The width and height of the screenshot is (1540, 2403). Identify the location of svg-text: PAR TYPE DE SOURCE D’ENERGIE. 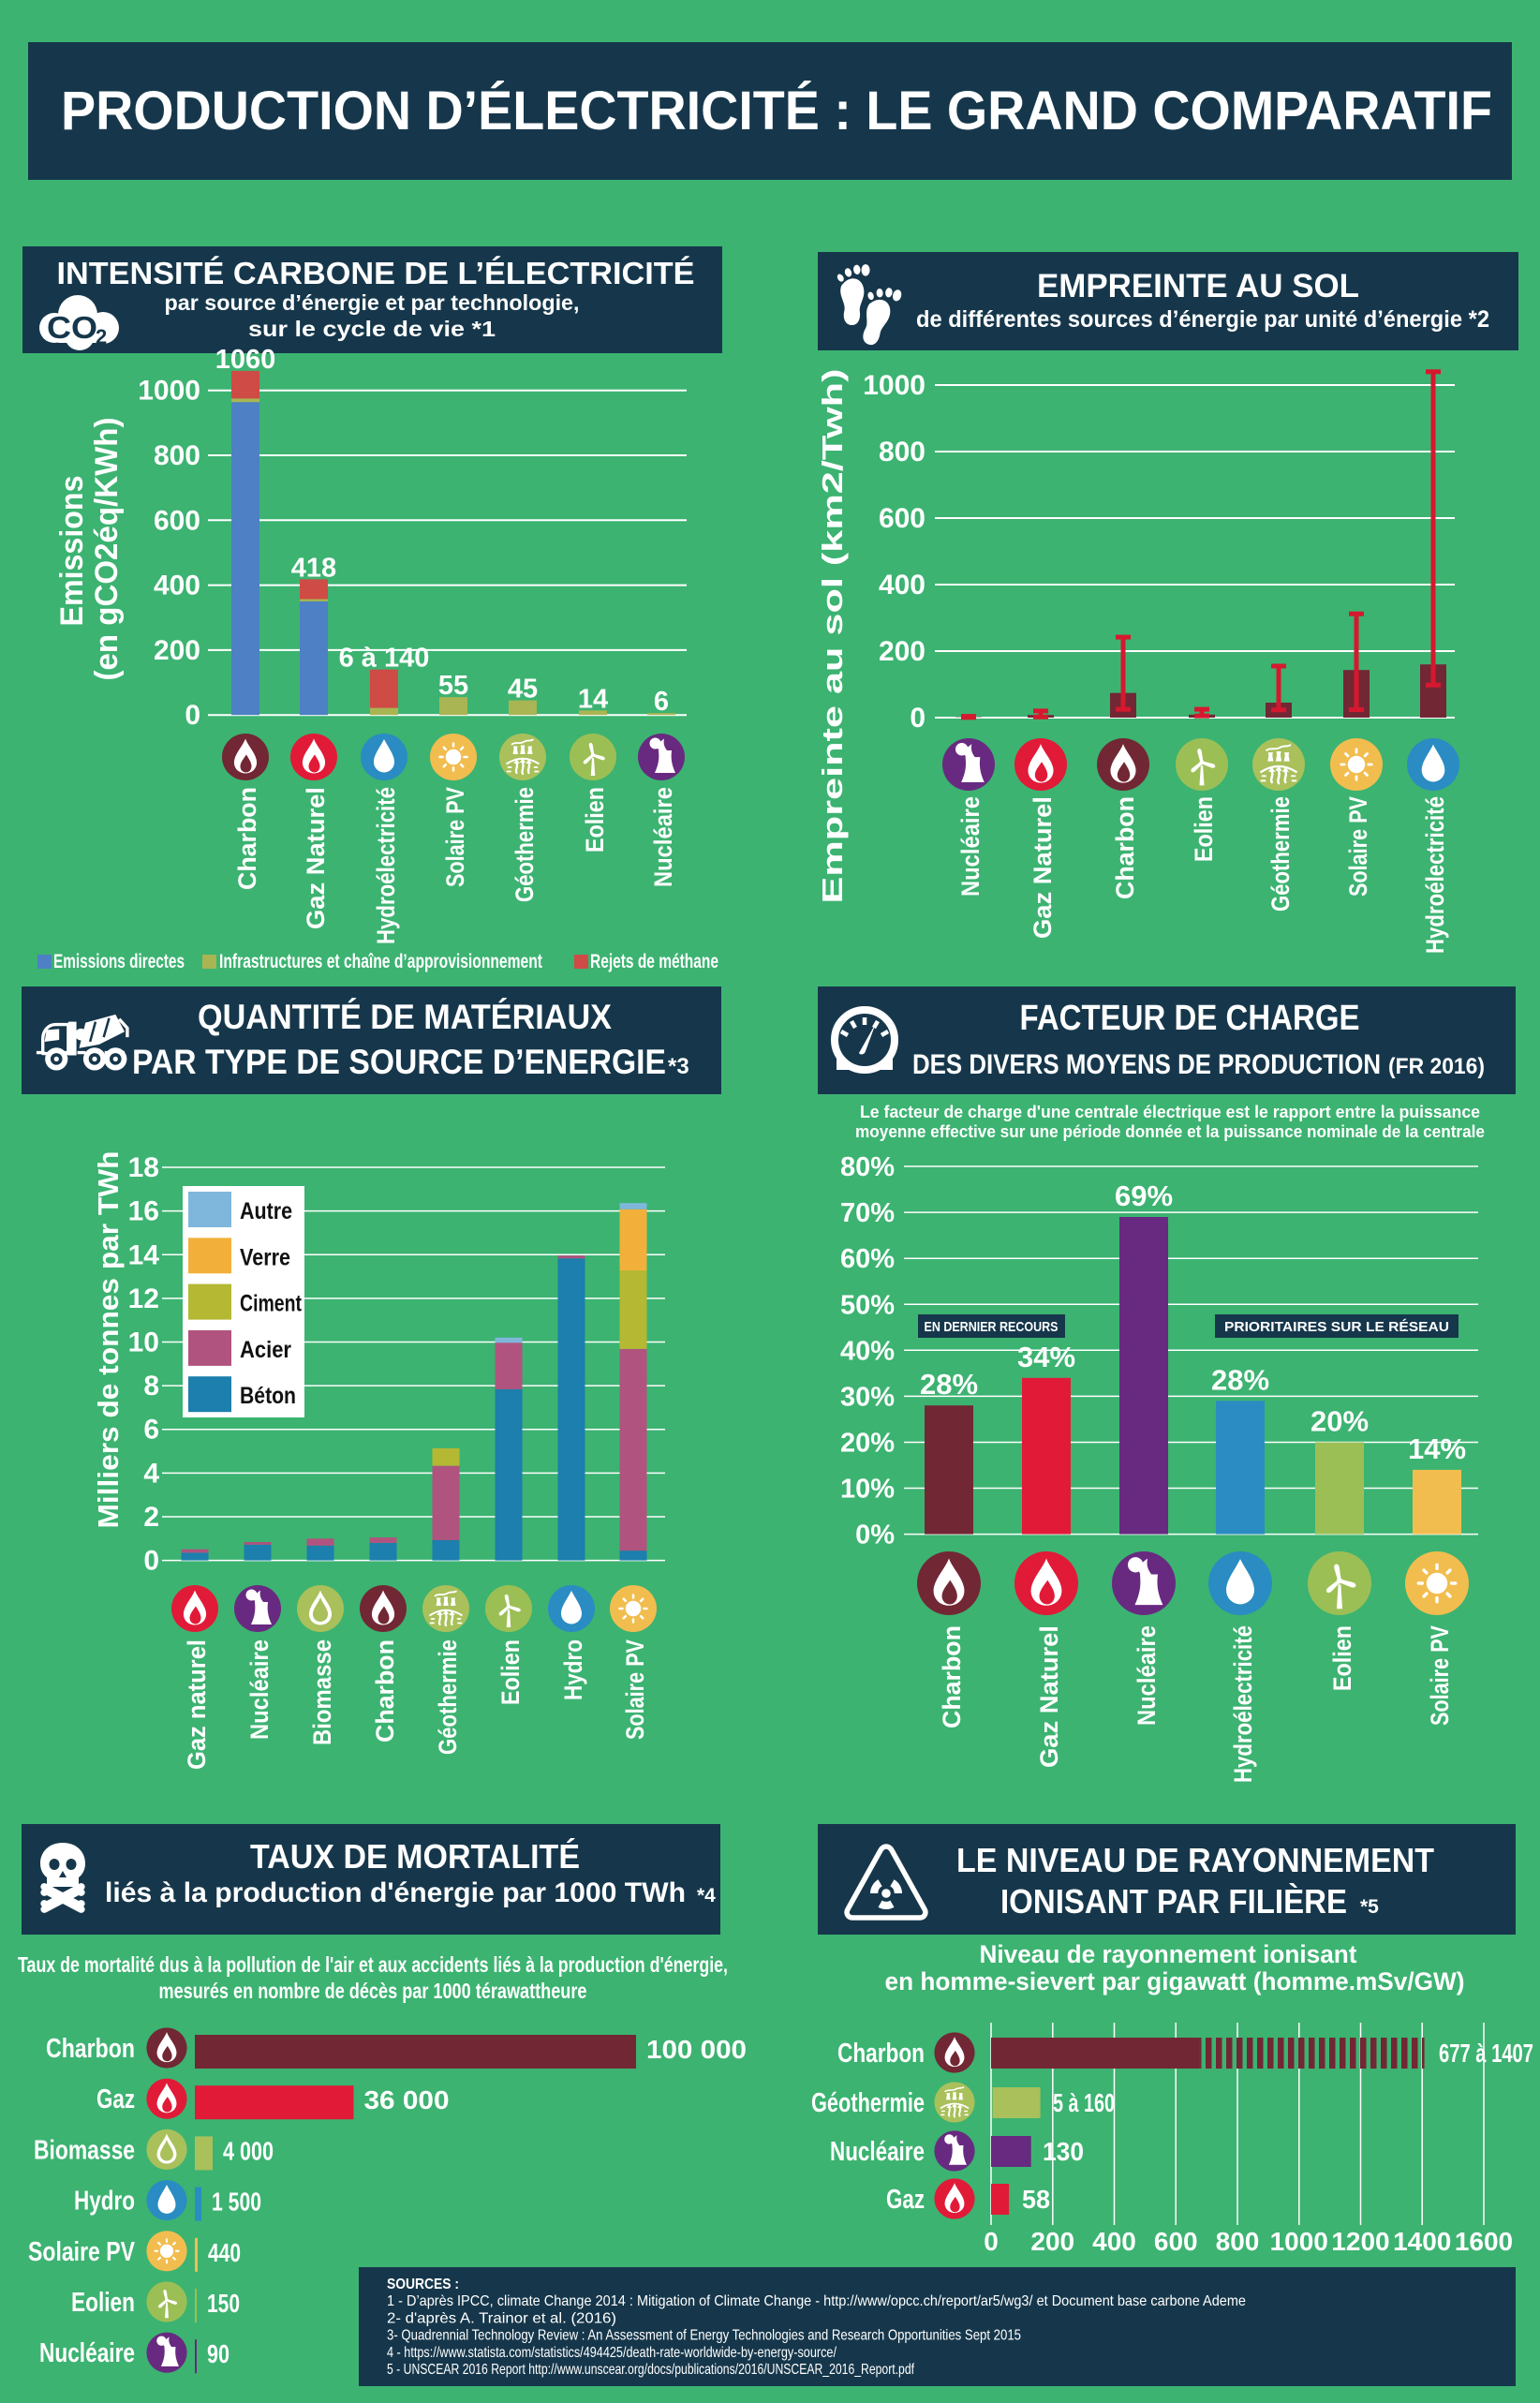
(399, 1062).